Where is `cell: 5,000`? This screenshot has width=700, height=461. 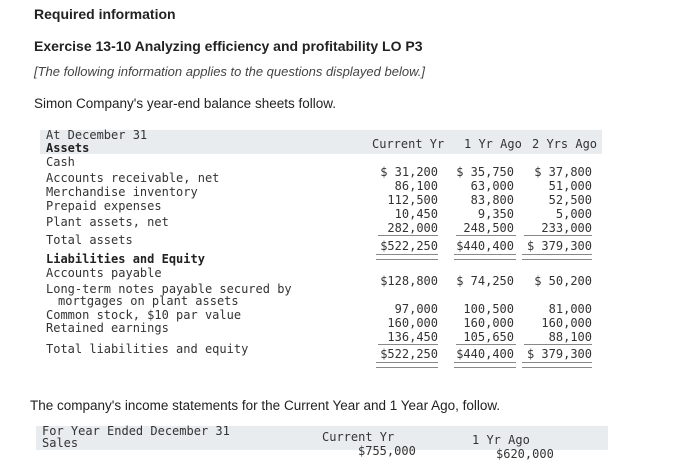
cell: 5,000 is located at coordinates (573, 214).